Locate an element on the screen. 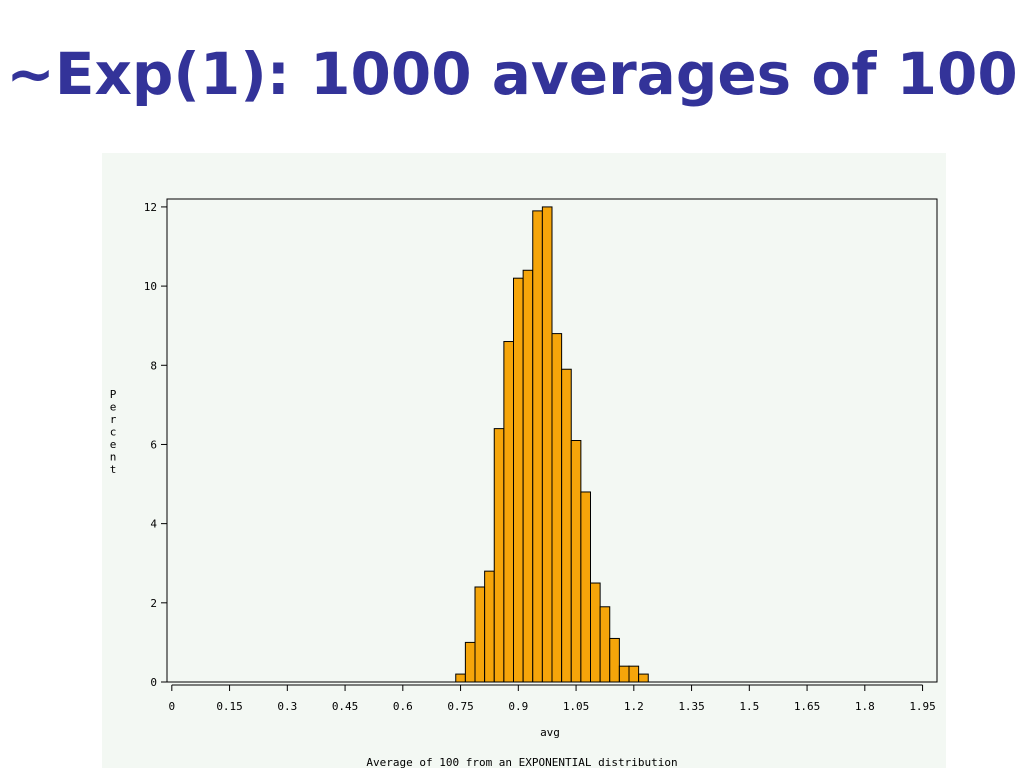 Image resolution: width=1024 pixels, height=768 pixels. y-axis-label-letter: t is located at coordinates (113, 469).